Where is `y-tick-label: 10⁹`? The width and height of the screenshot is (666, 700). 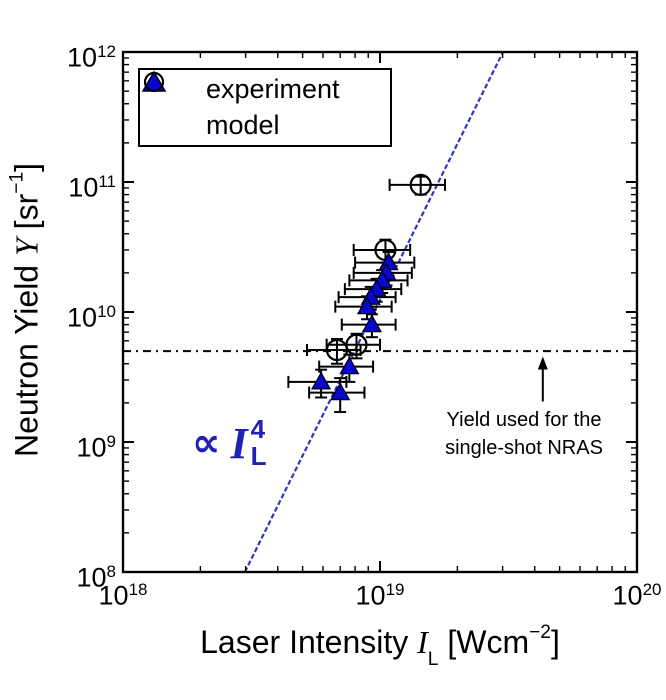 y-tick-label: 10⁹ is located at coordinates (96, 447).